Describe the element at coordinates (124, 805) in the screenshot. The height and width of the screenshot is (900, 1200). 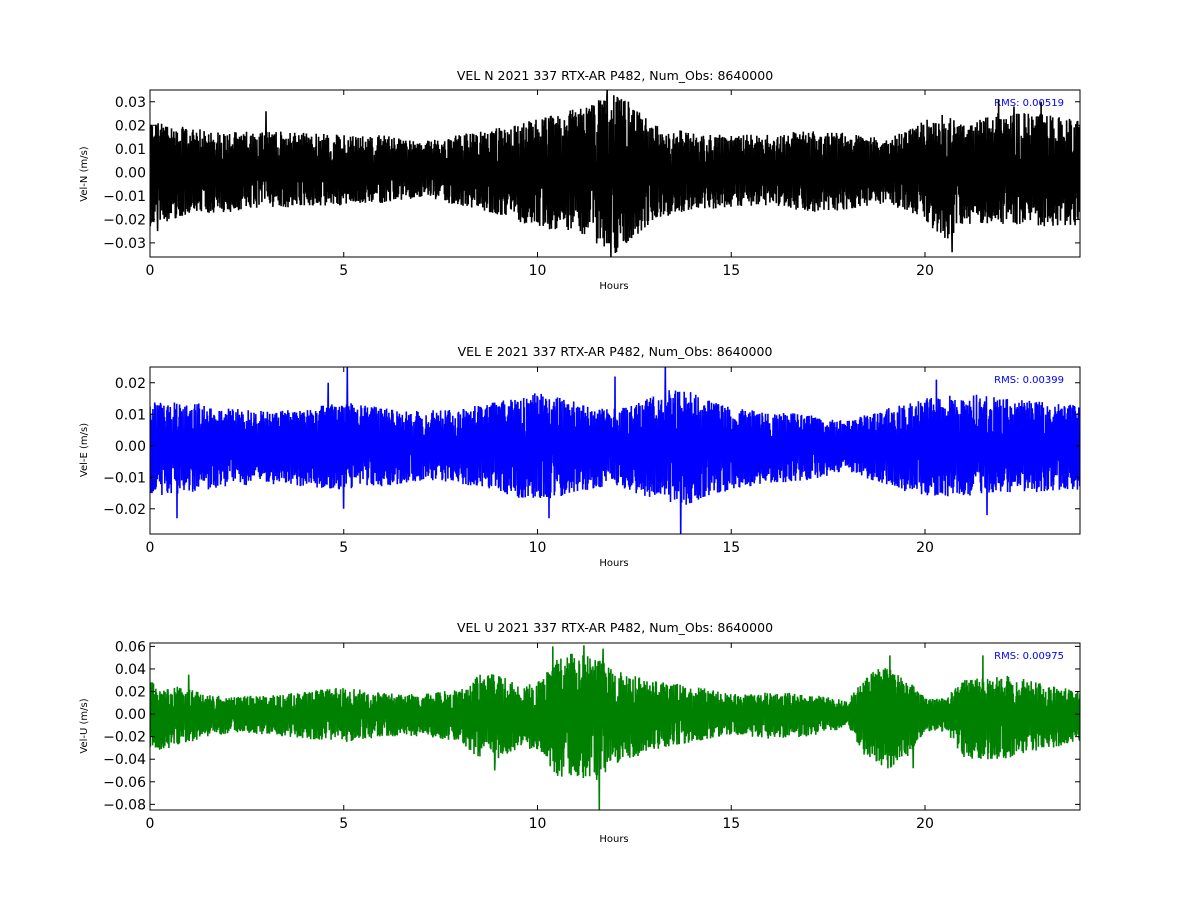
I see `y-tick-label: −0.08` at that location.